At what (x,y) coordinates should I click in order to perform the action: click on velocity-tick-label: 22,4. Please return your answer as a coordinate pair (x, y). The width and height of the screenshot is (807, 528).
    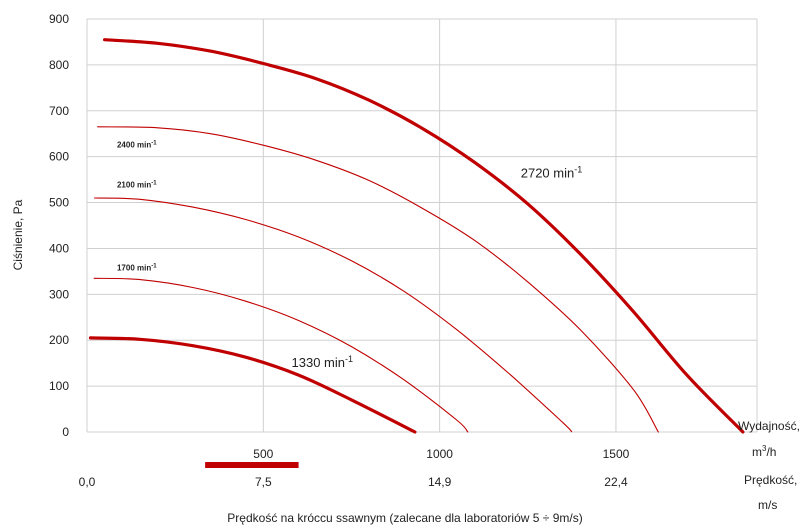
    Looking at the image, I should click on (616, 482).